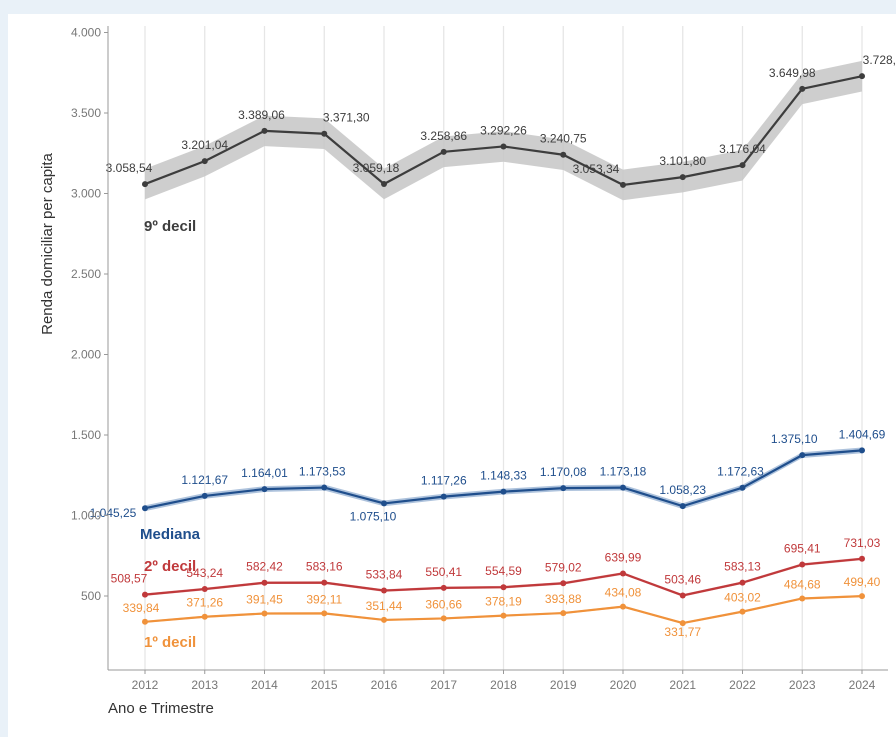 Image resolution: width=896 pixels, height=737 pixels. I want to click on series-name-labels: 9º decil Mediana 2º decil 1º decil, so click(170, 434).